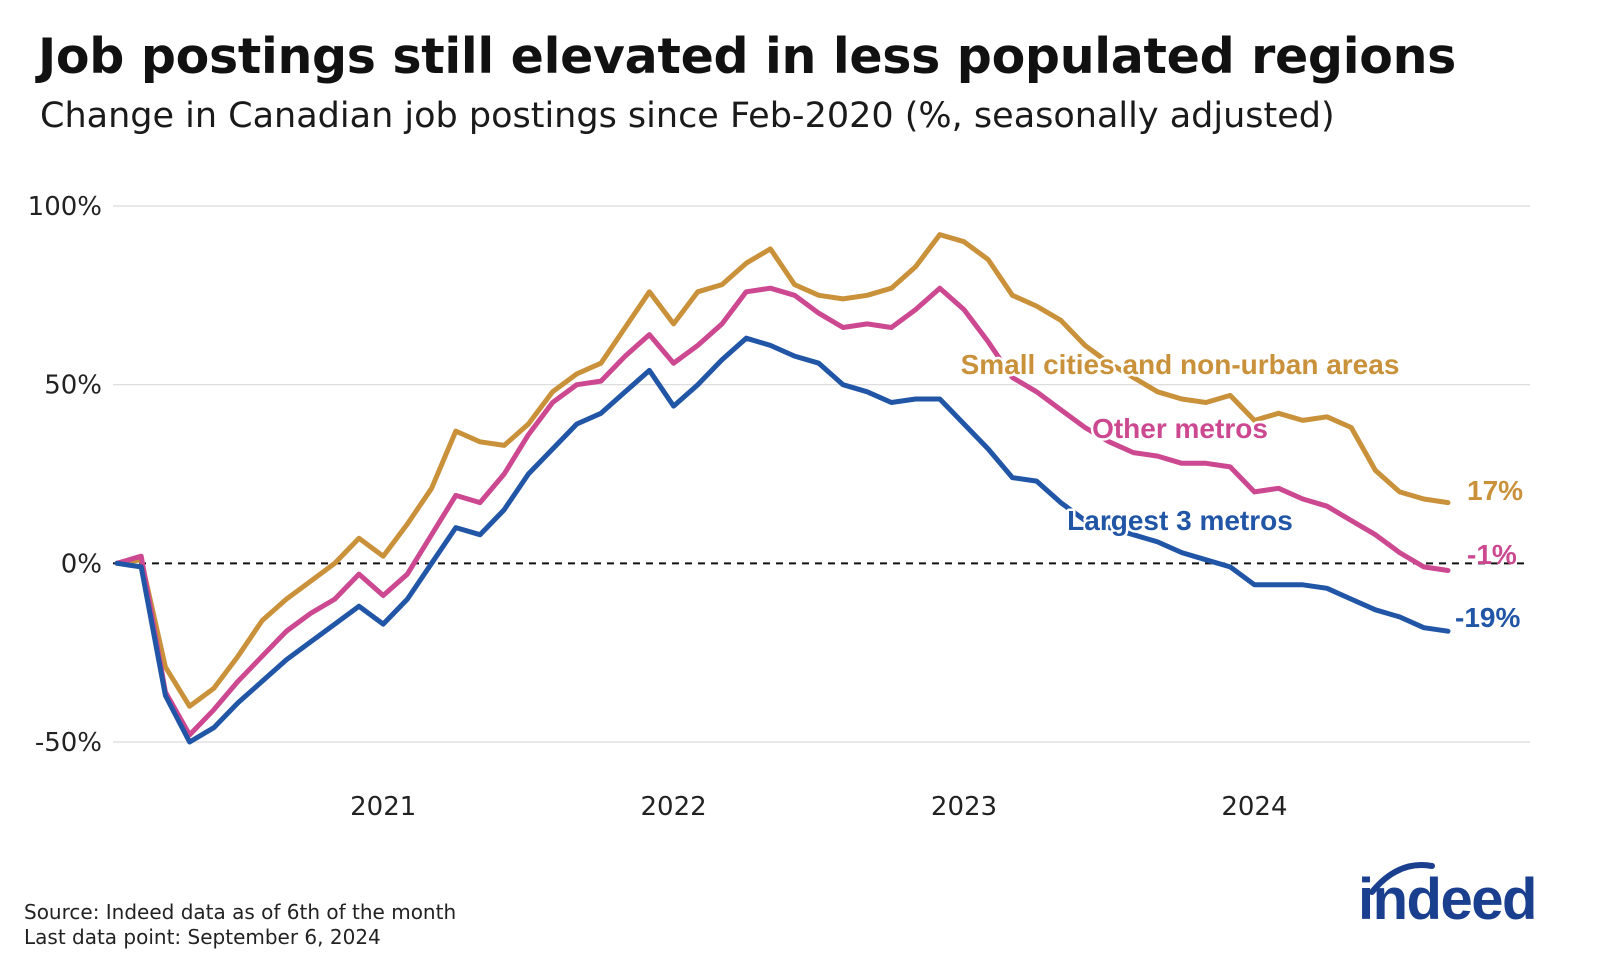 The image size is (1600, 960). What do you see at coordinates (964, 807) in the screenshot?
I see `x-tick-label: 2023` at bounding box center [964, 807].